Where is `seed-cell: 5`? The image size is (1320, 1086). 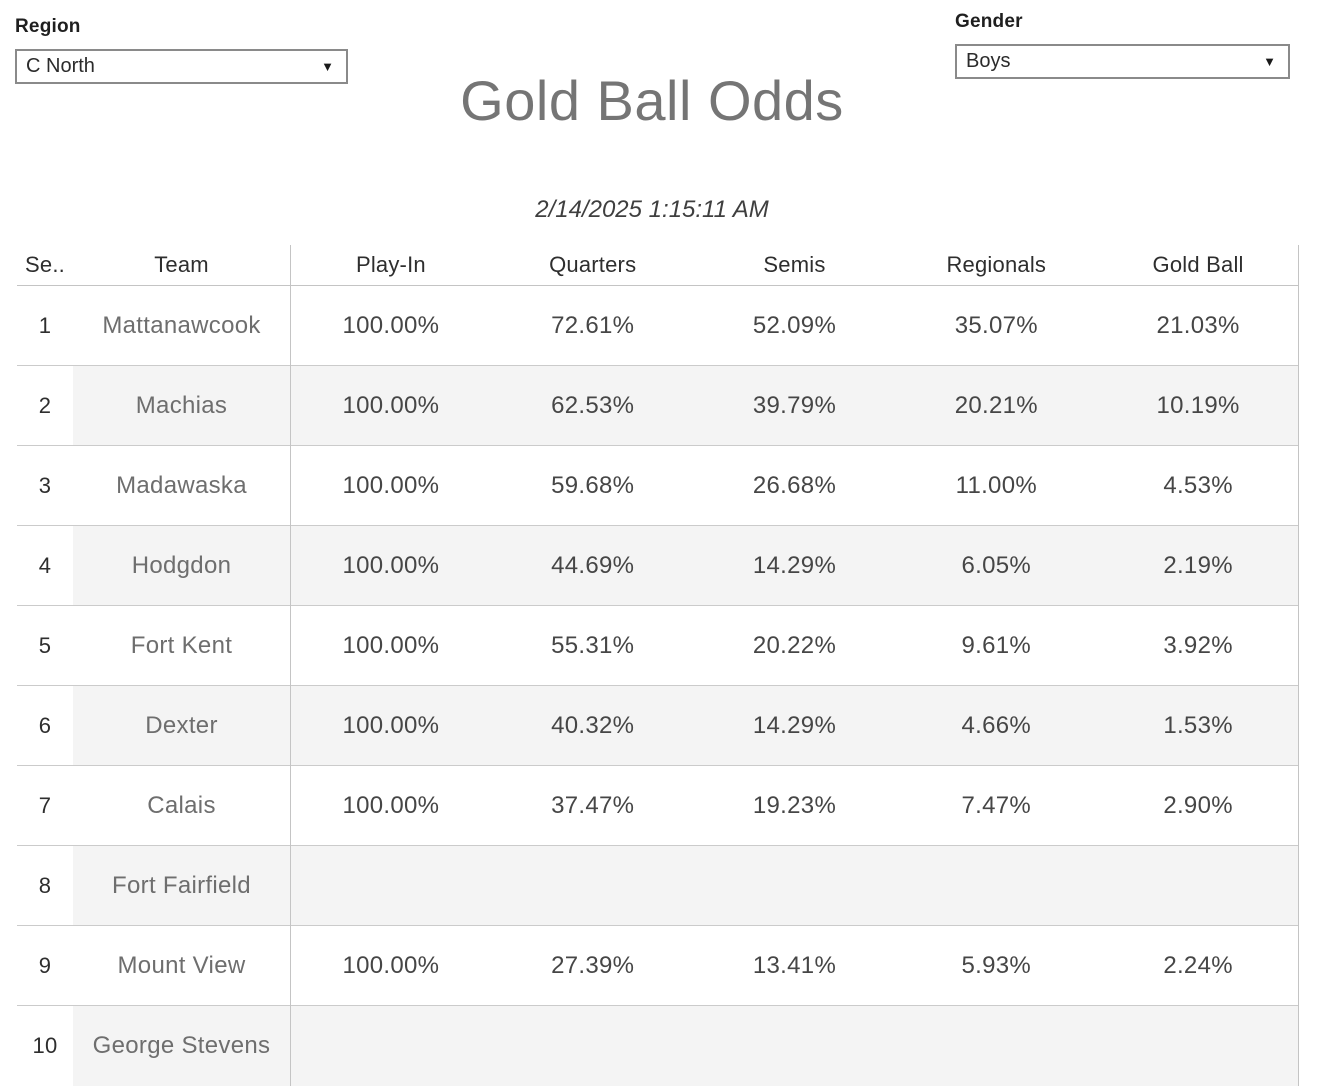 seed-cell: 5 is located at coordinates (45, 645).